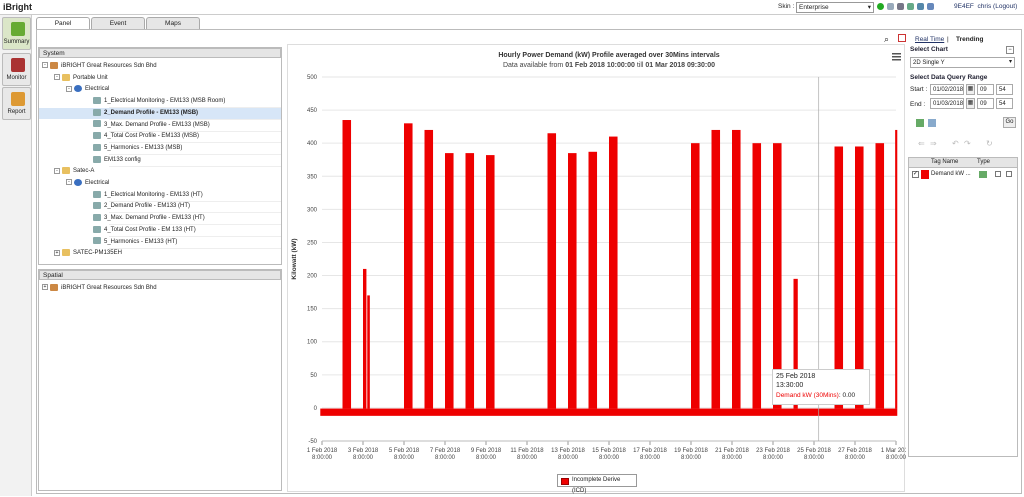 This screenshot has height=497, width=1024. What do you see at coordinates (81, 78) in the screenshot?
I see `tree-item: - Portable Unit` at bounding box center [81, 78].